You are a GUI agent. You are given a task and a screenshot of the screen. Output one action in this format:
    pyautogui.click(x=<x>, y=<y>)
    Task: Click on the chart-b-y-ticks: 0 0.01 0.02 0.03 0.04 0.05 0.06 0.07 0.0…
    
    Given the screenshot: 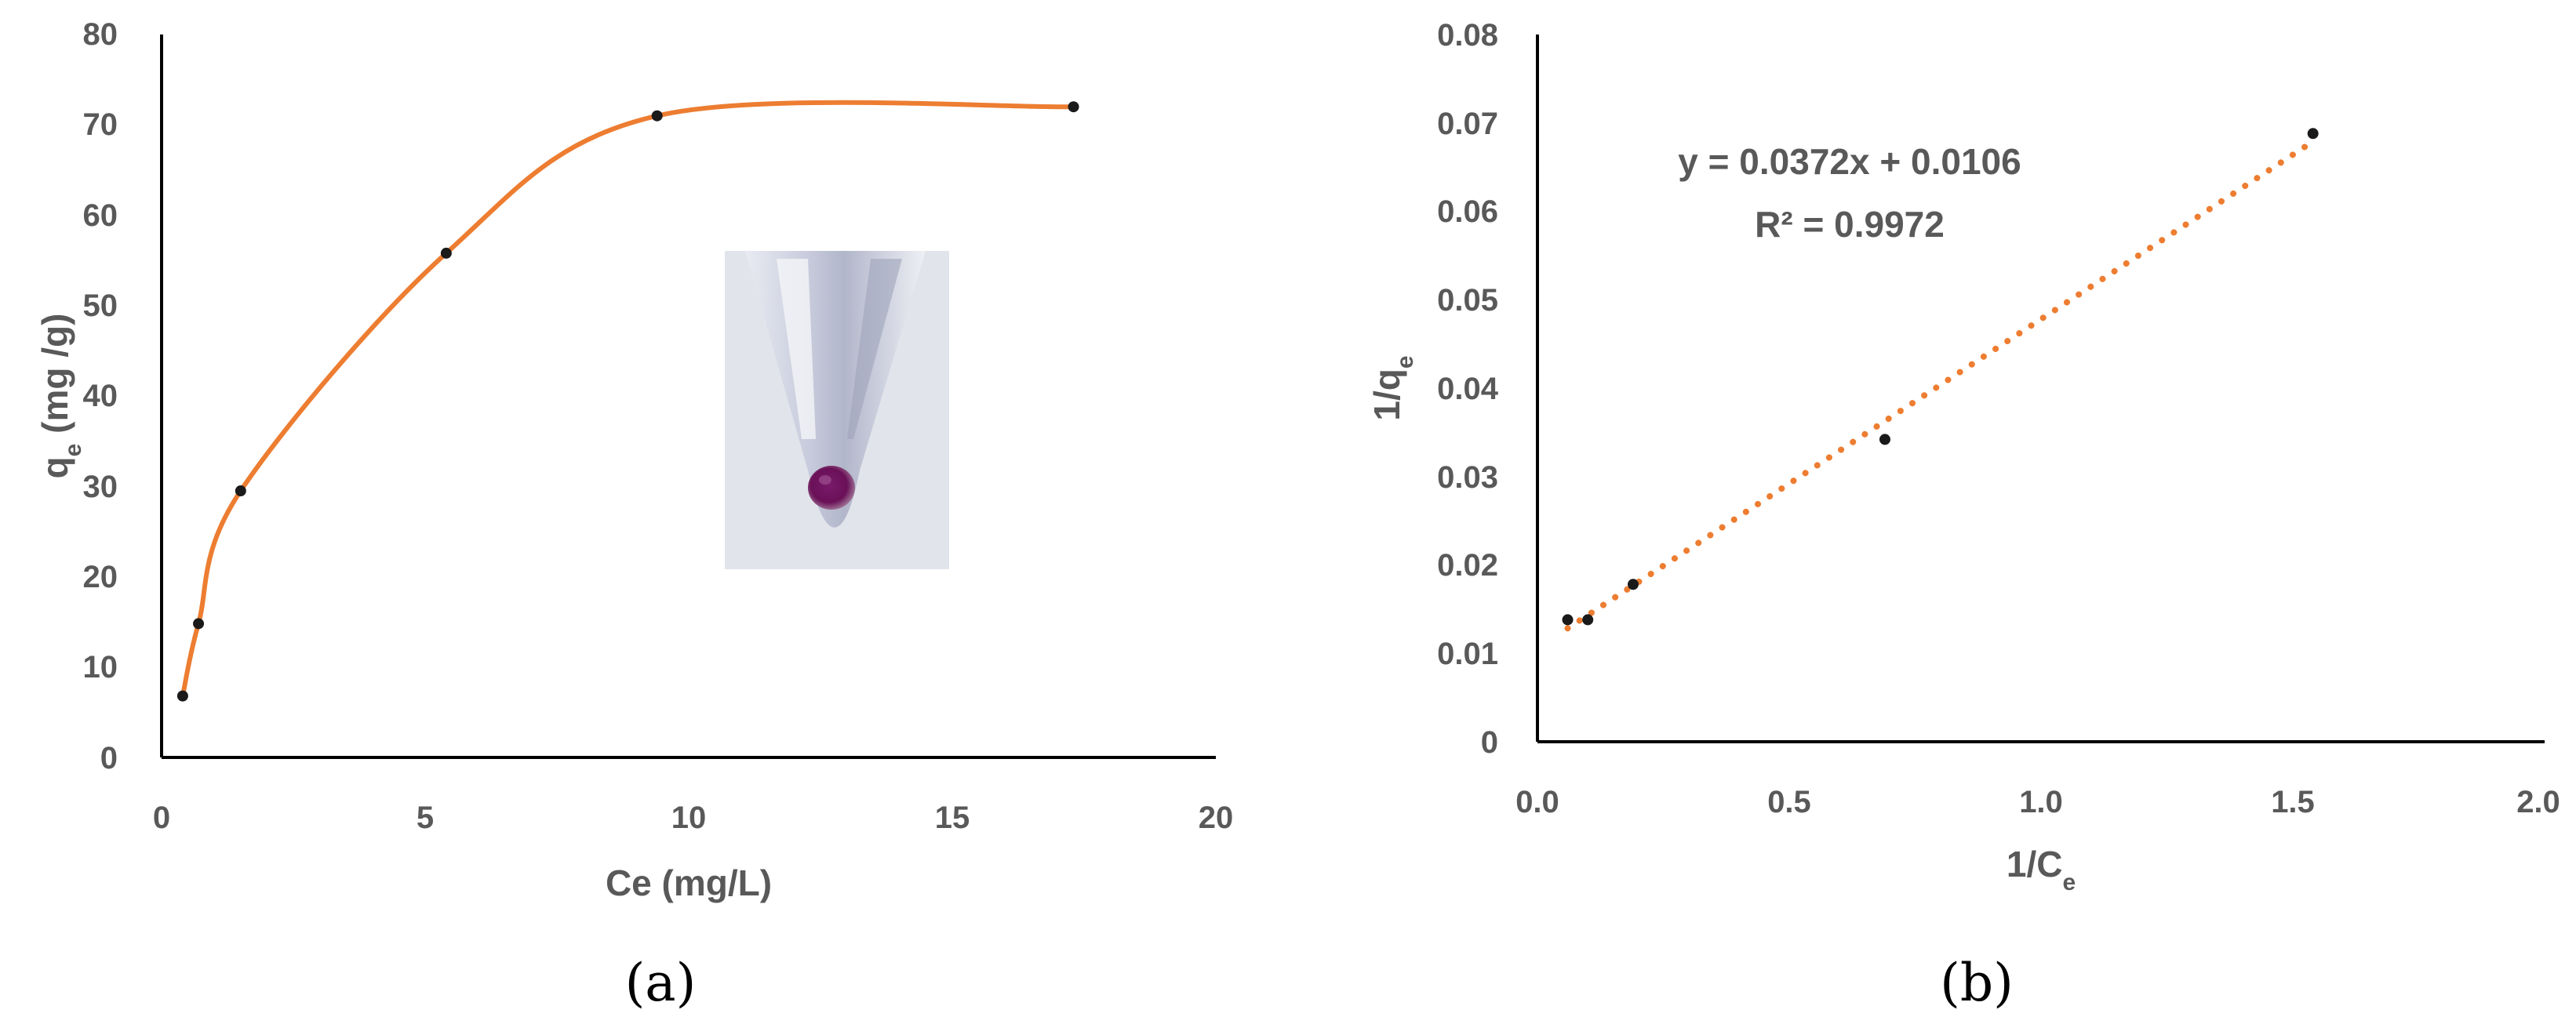 What is the action you would take?
    pyautogui.click(x=1468, y=389)
    